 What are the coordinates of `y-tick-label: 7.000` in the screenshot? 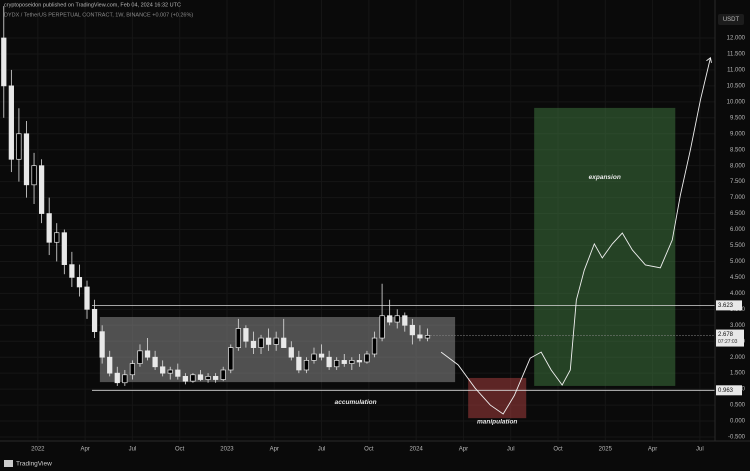 It's located at (738, 198).